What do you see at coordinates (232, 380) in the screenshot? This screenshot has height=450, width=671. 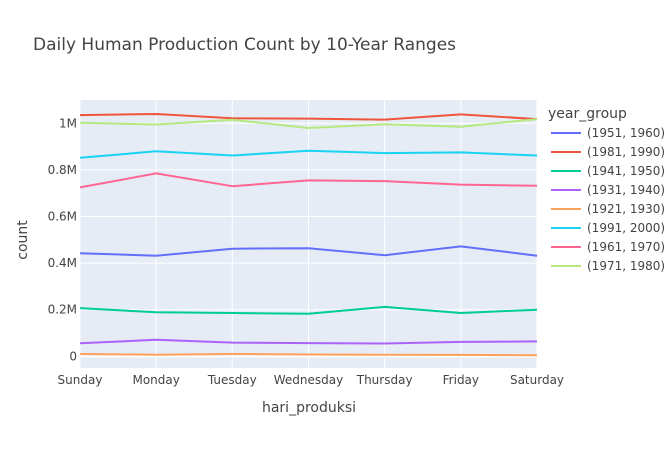 I see `x-tick-label: Tuesday` at bounding box center [232, 380].